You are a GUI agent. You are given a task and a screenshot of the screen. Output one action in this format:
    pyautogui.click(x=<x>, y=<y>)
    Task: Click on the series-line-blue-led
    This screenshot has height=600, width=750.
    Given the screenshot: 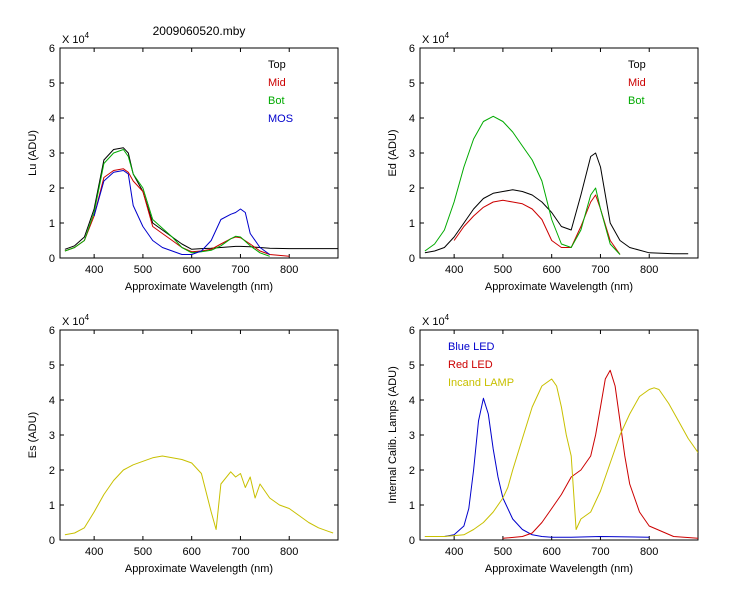 What is the action you would take?
    pyautogui.click(x=537, y=467)
    